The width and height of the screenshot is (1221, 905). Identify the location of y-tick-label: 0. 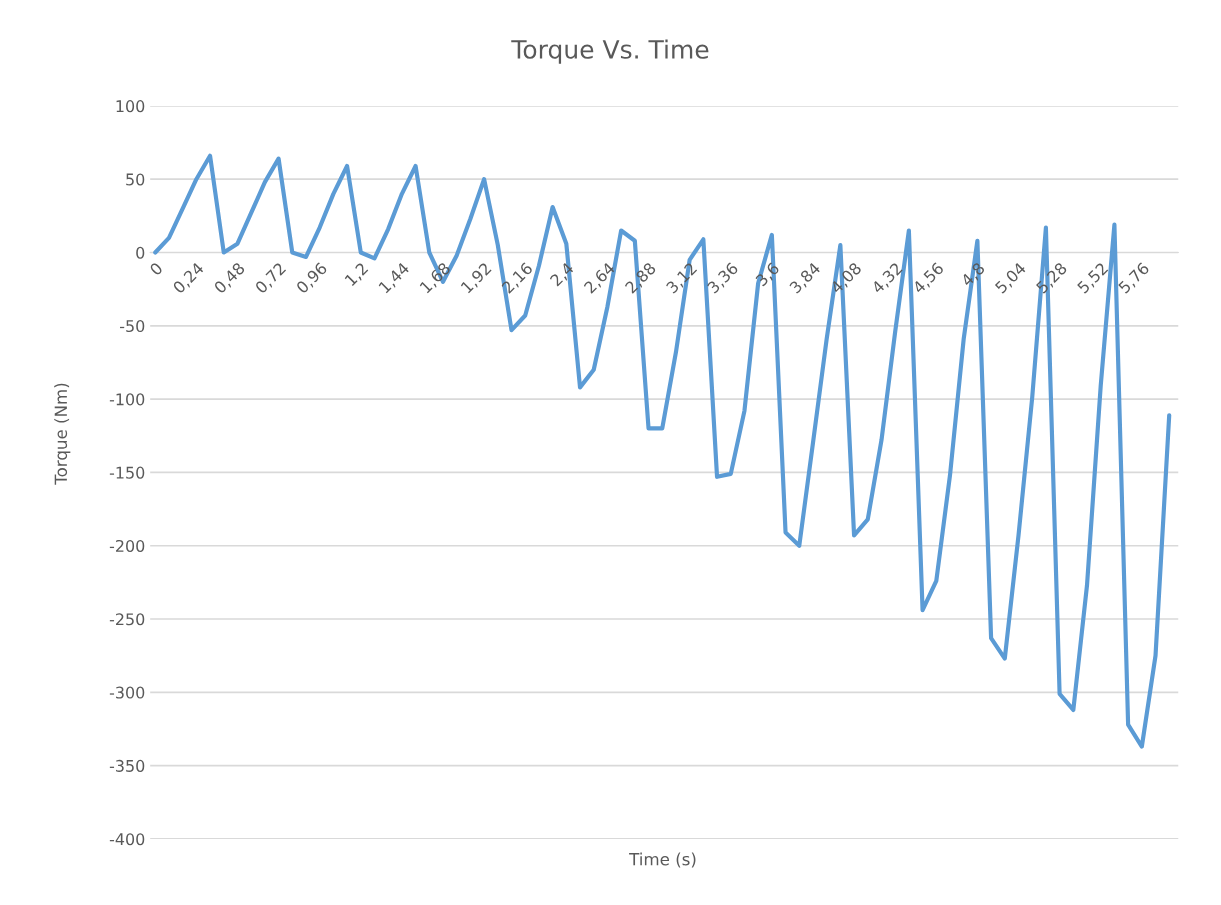
(140, 252).